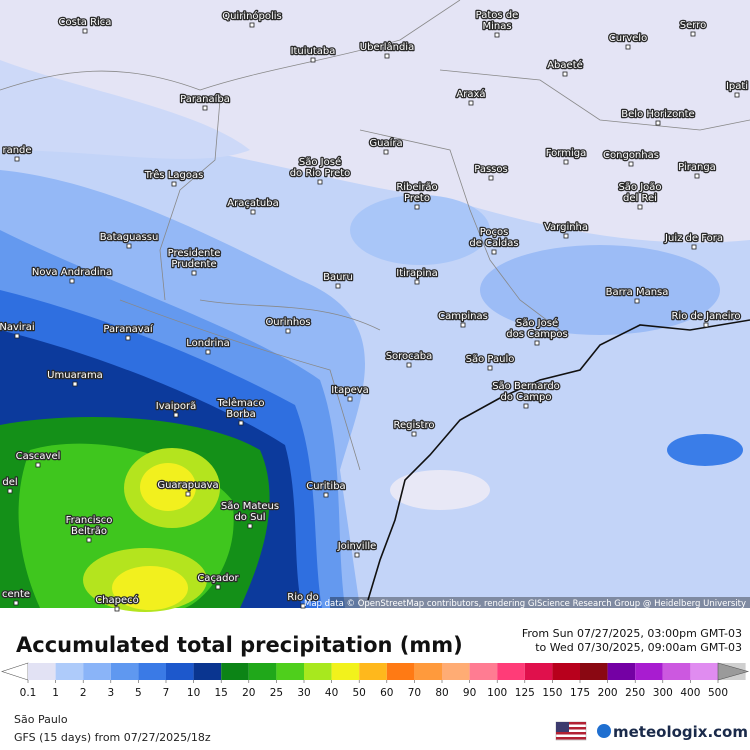 This screenshot has width=750, height=750. Describe the element at coordinates (276, 693) in the screenshot. I see `legend-tick-label: 25` at that location.